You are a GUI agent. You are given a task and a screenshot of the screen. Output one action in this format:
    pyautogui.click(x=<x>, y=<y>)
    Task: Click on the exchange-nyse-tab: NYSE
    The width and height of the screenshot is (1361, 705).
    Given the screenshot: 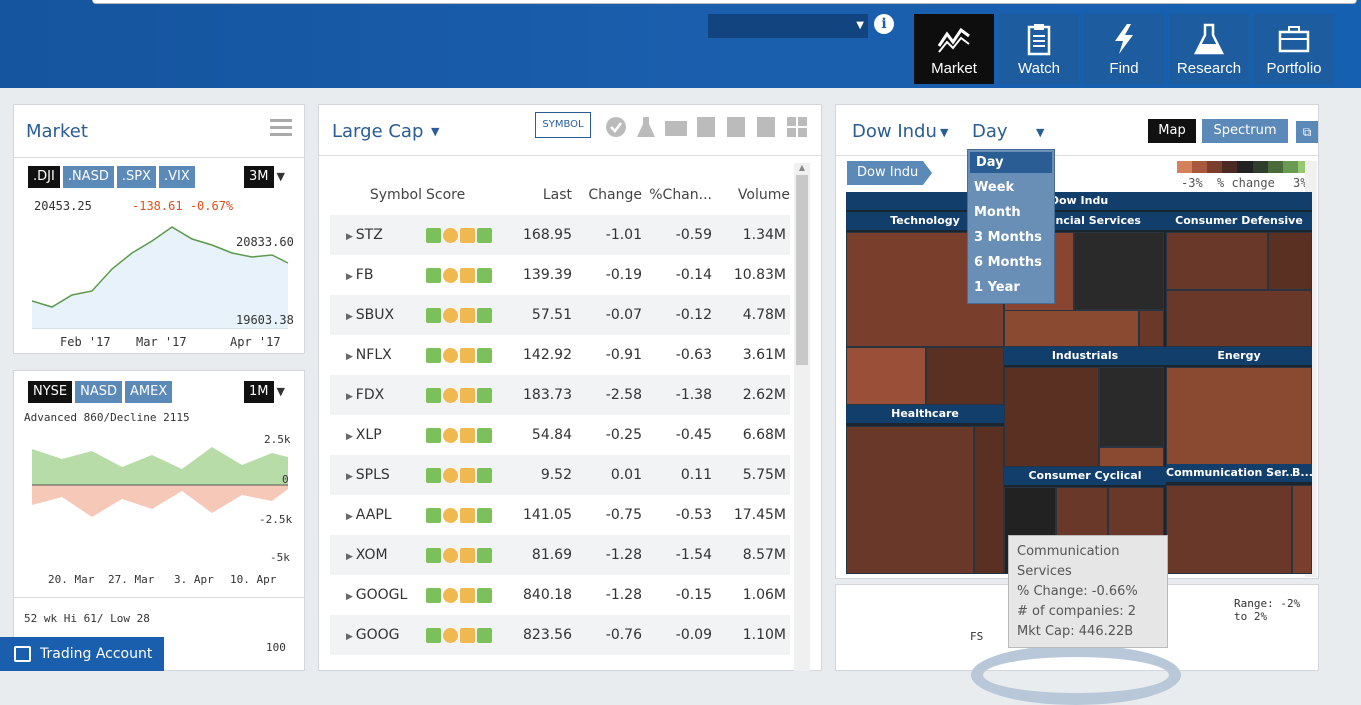 What is the action you would take?
    pyautogui.click(x=50, y=392)
    